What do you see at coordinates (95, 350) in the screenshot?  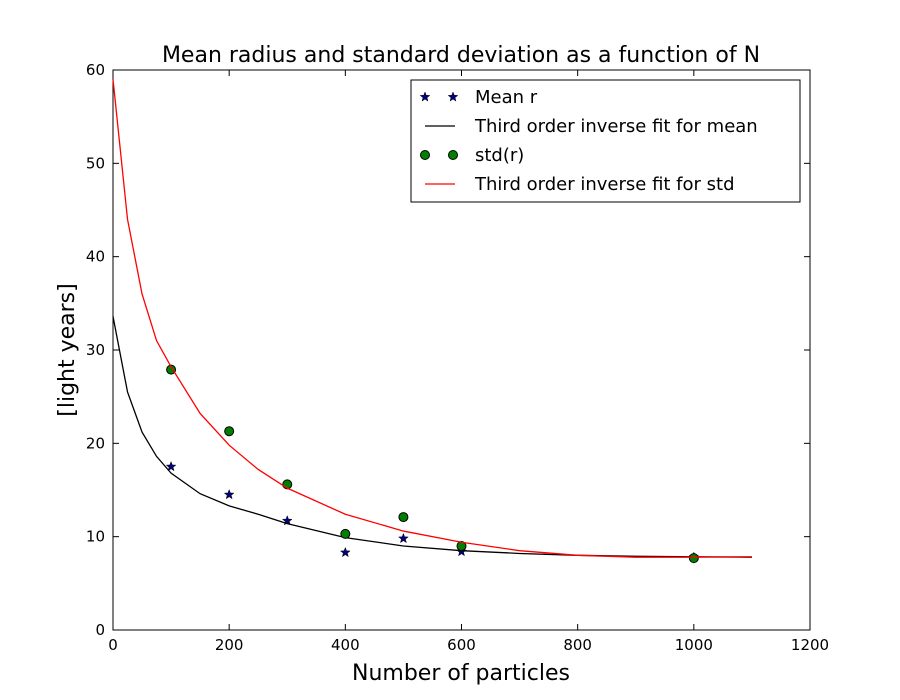 I see `y-tick-label: 30` at bounding box center [95, 350].